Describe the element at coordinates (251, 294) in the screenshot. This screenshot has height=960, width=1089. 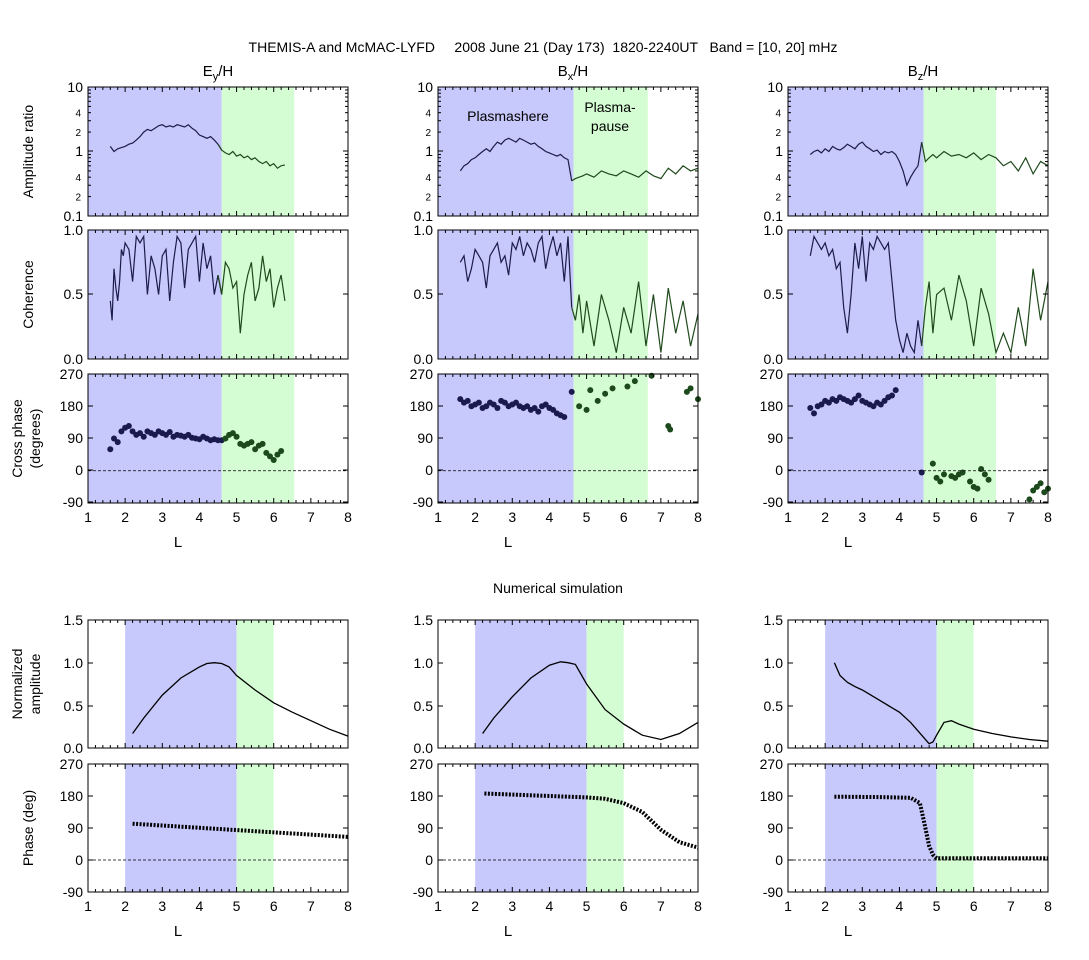
I see `coh-line-eyh-outer` at that location.